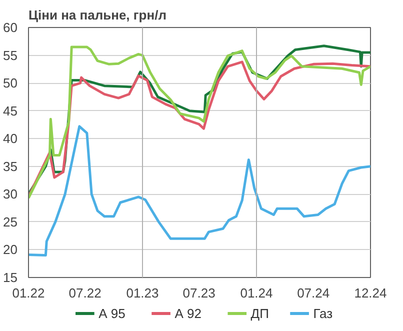  I want to click on y-tick-label: 20, so click(10, 250).